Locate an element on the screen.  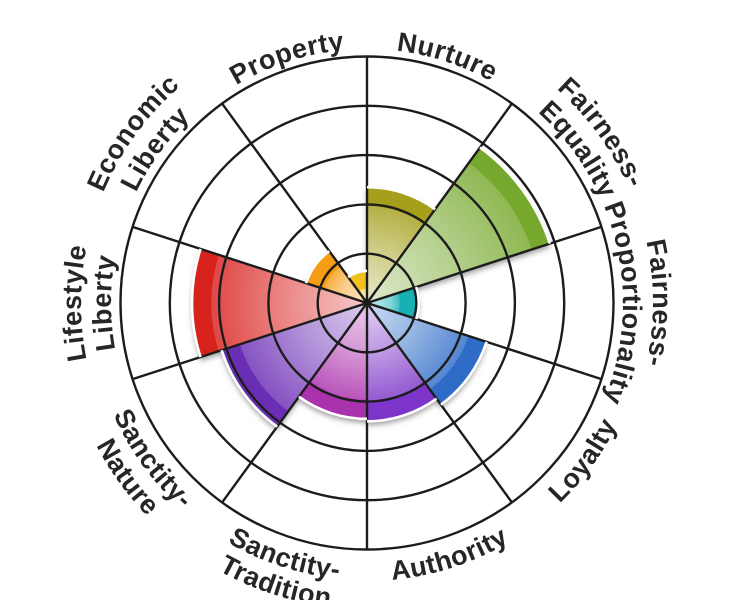
wedge-sanctity-nature is located at coordinates (294, 365).